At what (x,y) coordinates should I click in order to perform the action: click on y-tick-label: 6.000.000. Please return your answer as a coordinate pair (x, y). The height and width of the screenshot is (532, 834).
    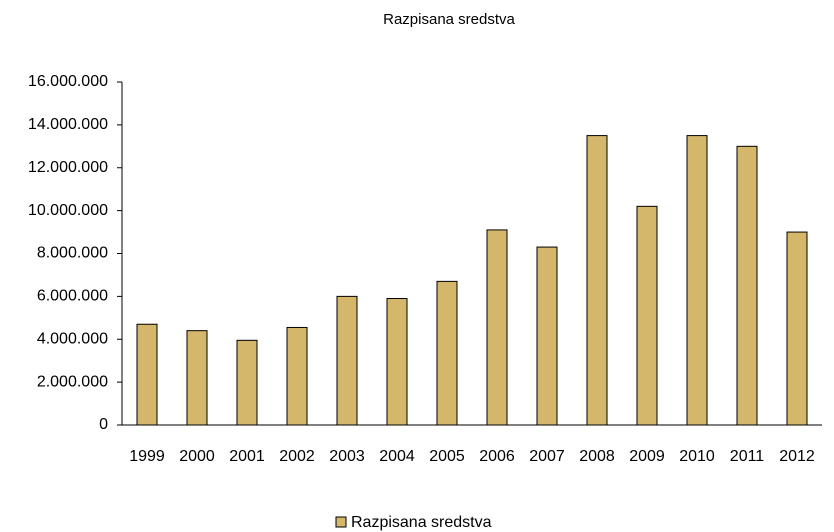
    Looking at the image, I should click on (72, 296).